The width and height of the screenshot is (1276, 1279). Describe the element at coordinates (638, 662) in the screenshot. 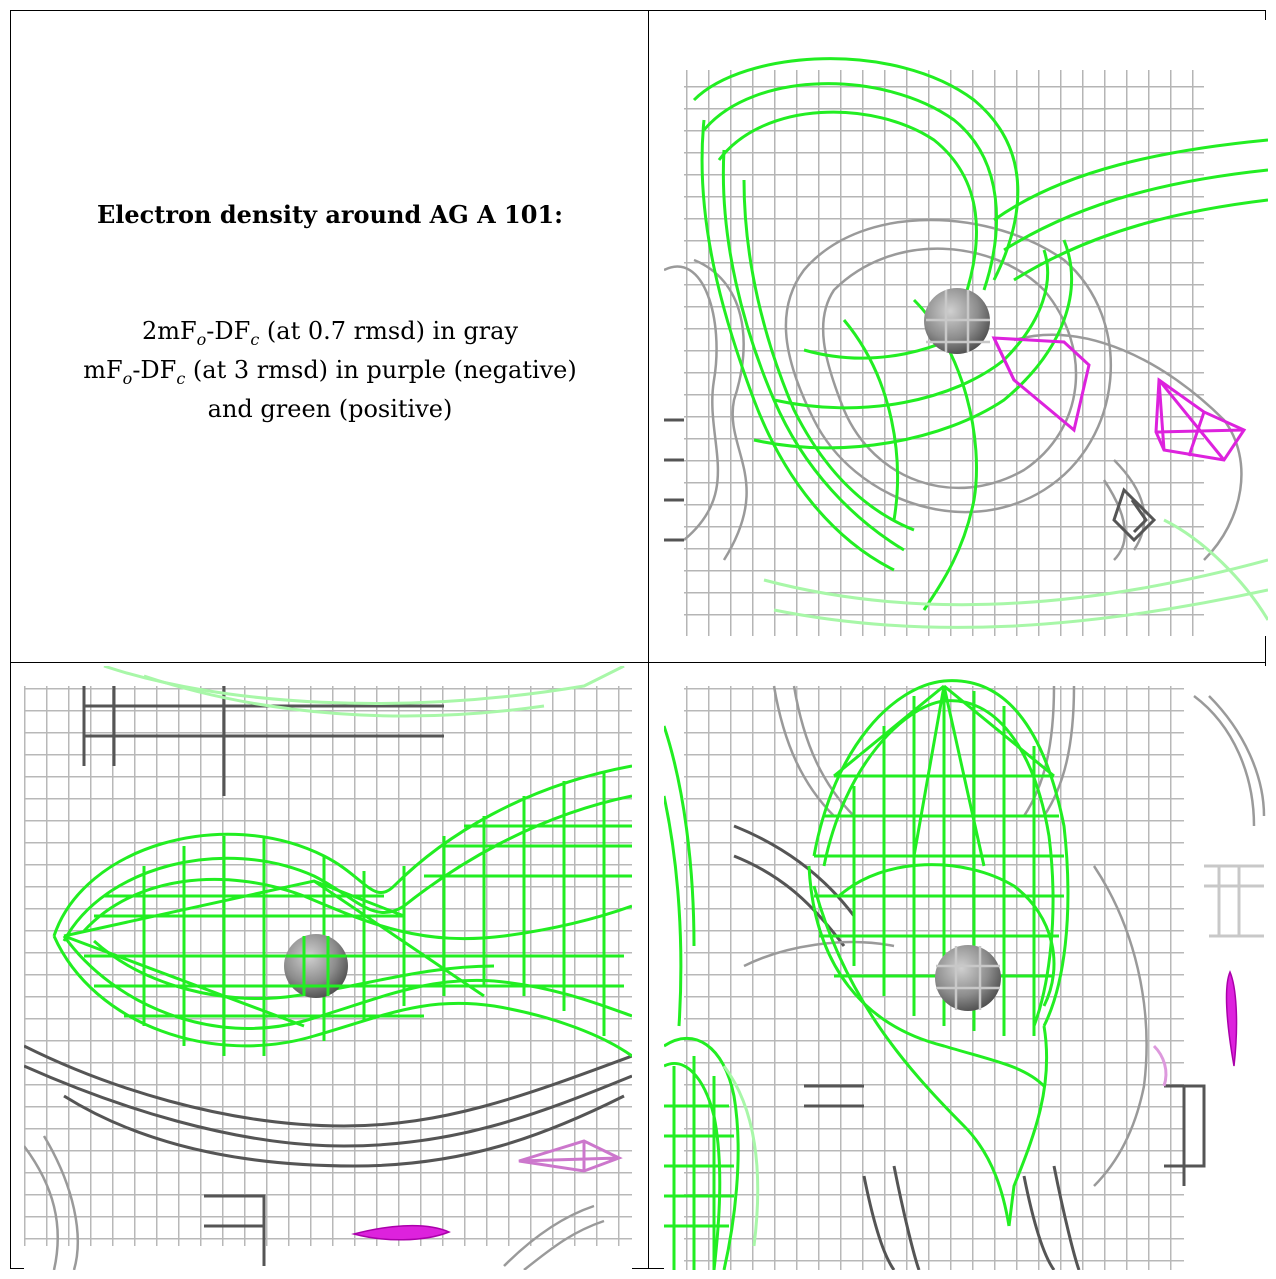

I see `horizontal-divider` at that location.